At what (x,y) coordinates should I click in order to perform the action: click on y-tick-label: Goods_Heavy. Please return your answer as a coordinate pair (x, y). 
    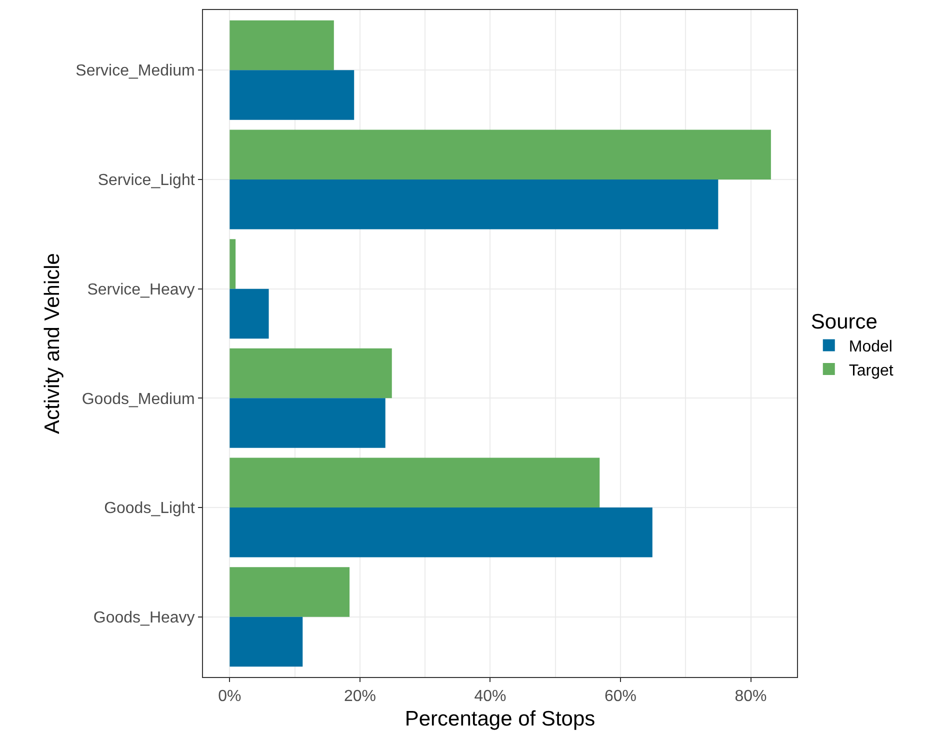
    Looking at the image, I should click on (144, 617).